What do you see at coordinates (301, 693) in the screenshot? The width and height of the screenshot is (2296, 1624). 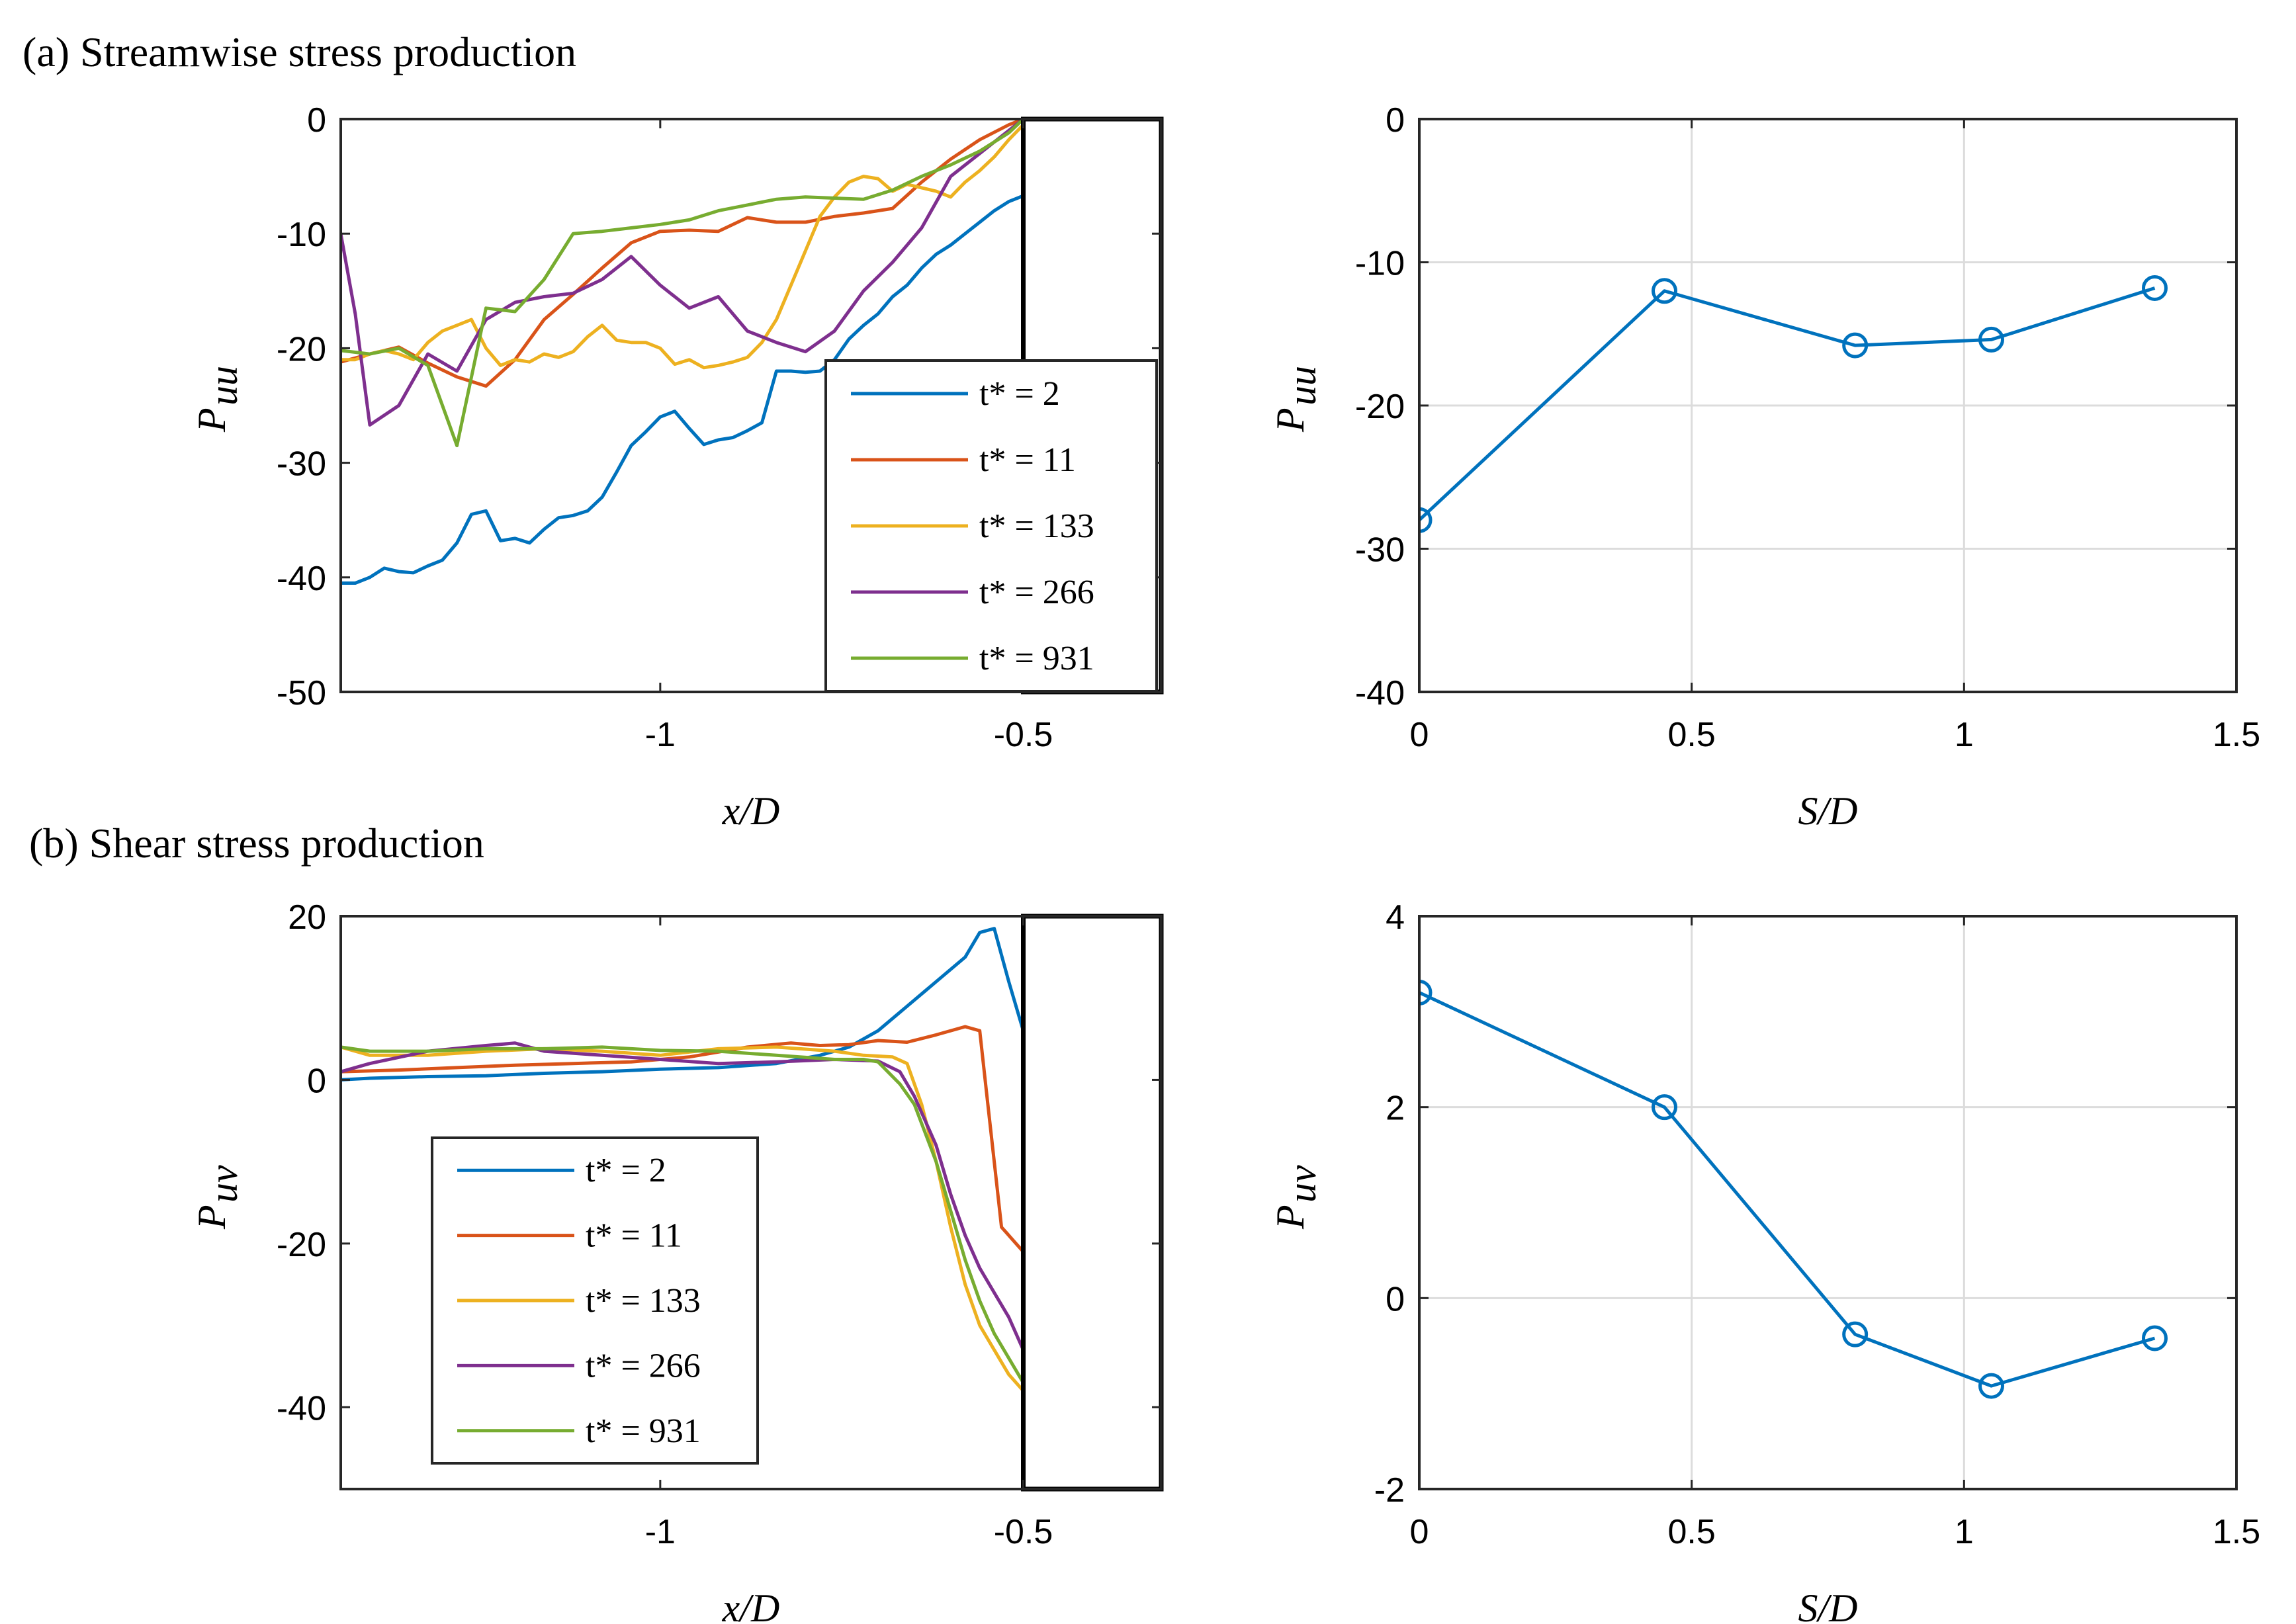 I see `y-tick-label: -50` at bounding box center [301, 693].